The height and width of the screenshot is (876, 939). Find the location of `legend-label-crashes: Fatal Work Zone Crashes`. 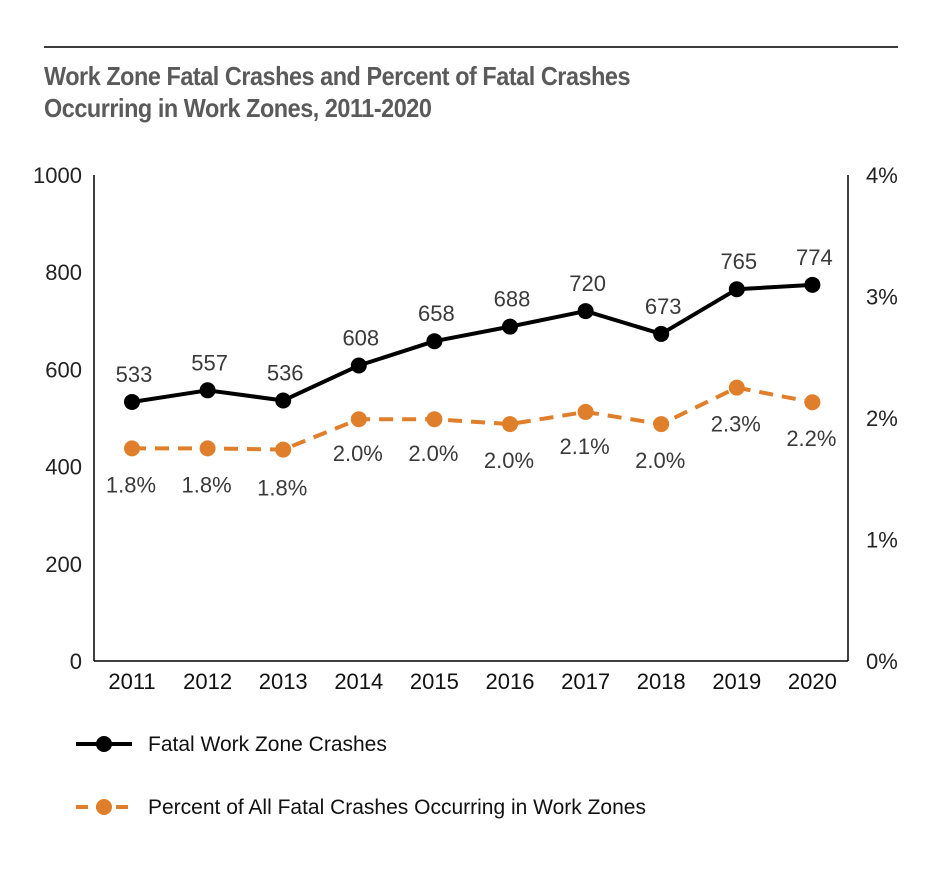

legend-label-crashes: Fatal Work Zone Crashes is located at coordinates (267, 744).